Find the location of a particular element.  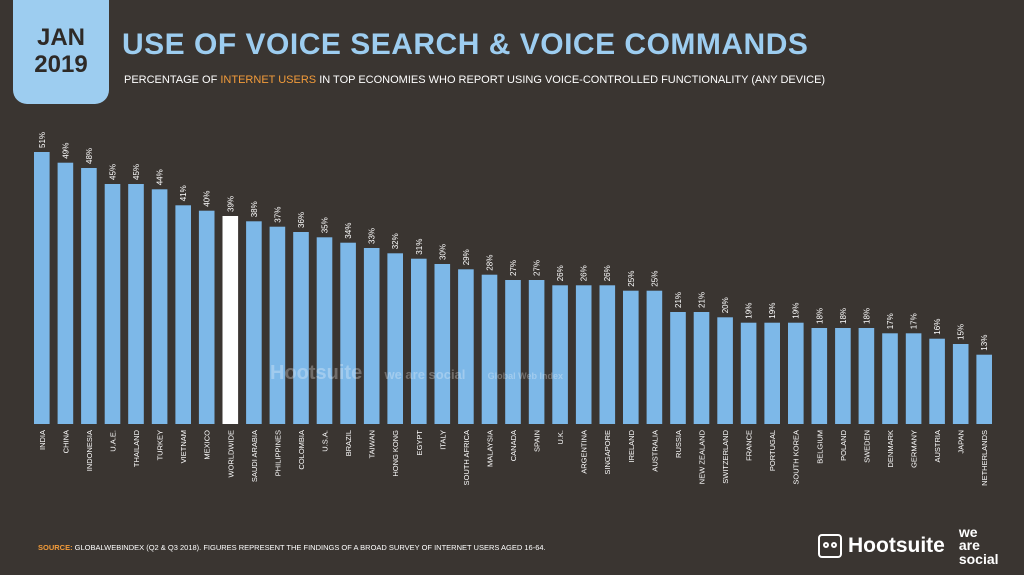

bar-thailand is located at coordinates (136, 304).